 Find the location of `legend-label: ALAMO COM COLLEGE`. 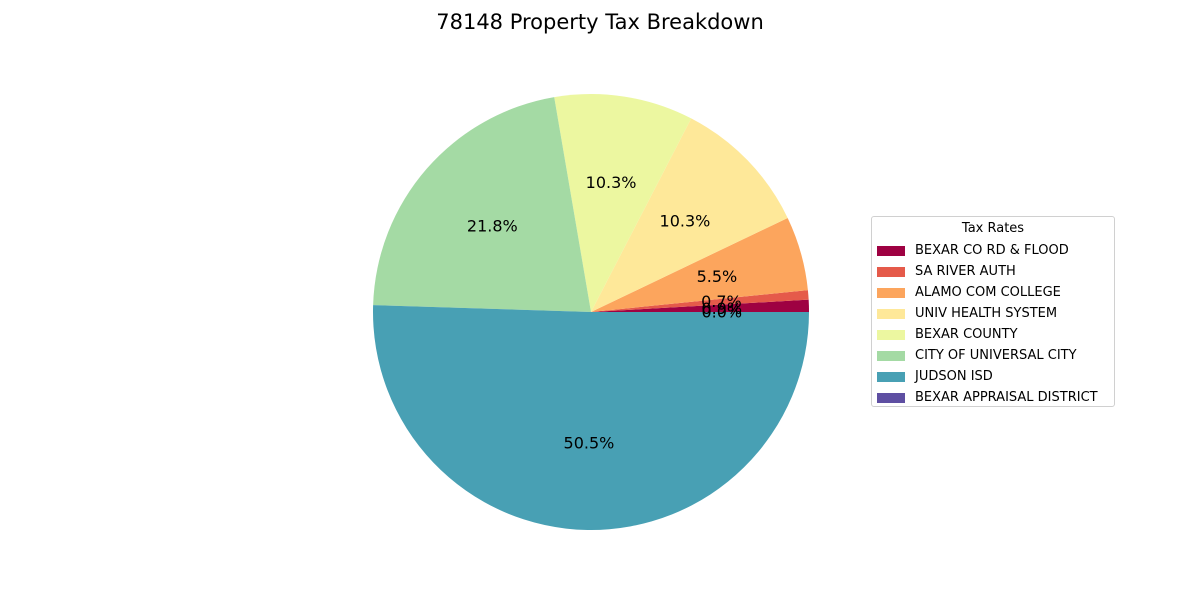

legend-label: ALAMO COM COLLEGE is located at coordinates (988, 292).